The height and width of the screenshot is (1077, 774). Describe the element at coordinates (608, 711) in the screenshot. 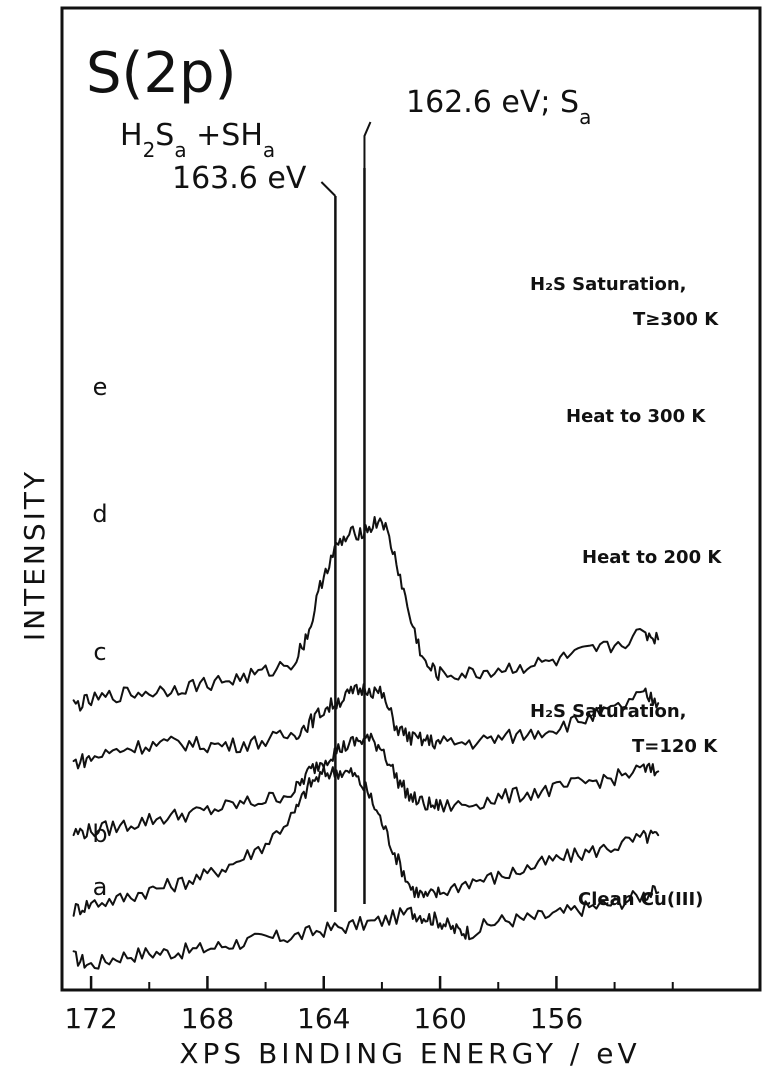

I see `trace-condition-b: H₂S Saturation,` at that location.